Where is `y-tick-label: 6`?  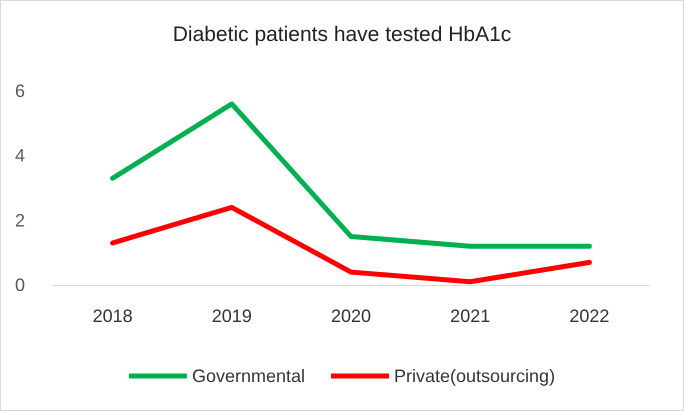
y-tick-label: 6 is located at coordinates (19, 91).